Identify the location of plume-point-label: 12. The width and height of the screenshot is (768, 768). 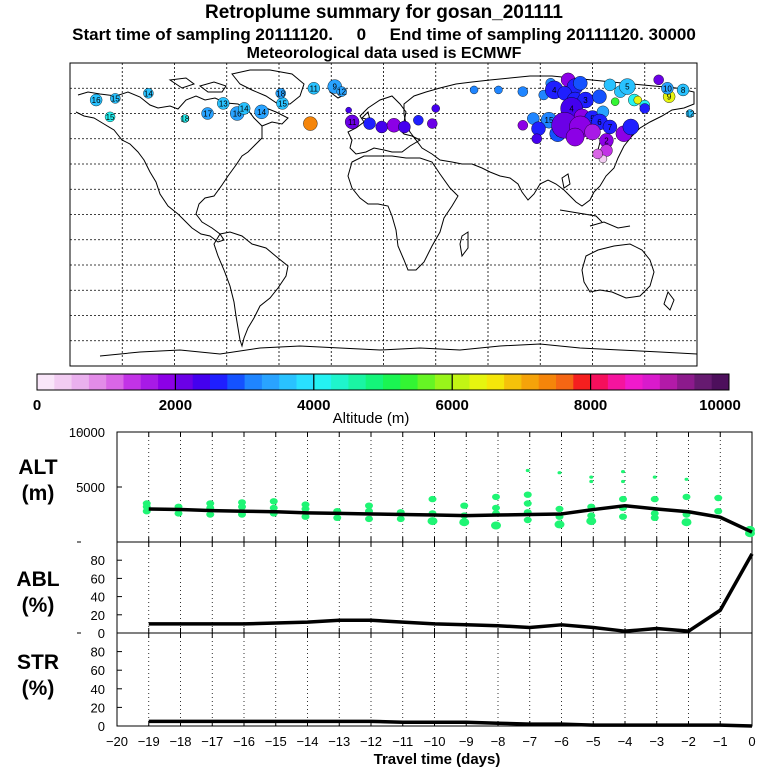
(690, 114).